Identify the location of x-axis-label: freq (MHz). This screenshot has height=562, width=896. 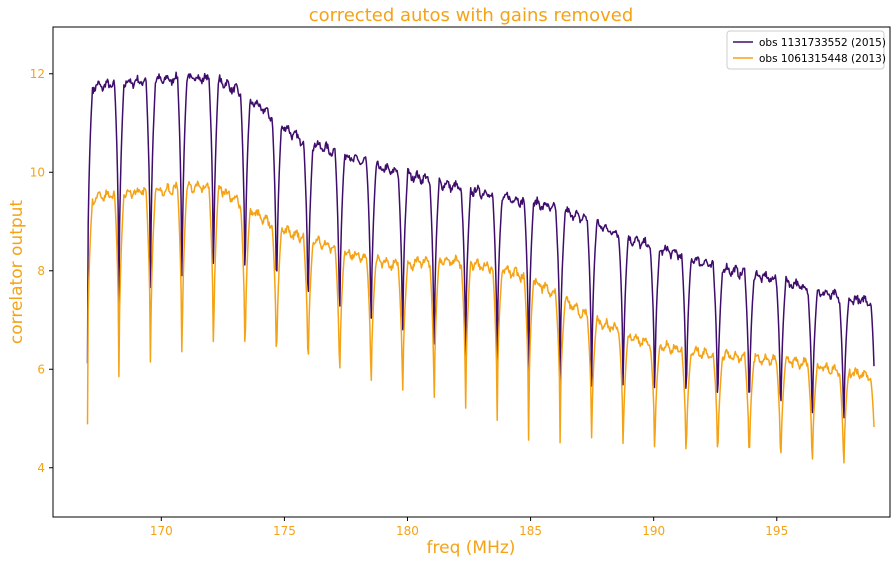
(471, 548).